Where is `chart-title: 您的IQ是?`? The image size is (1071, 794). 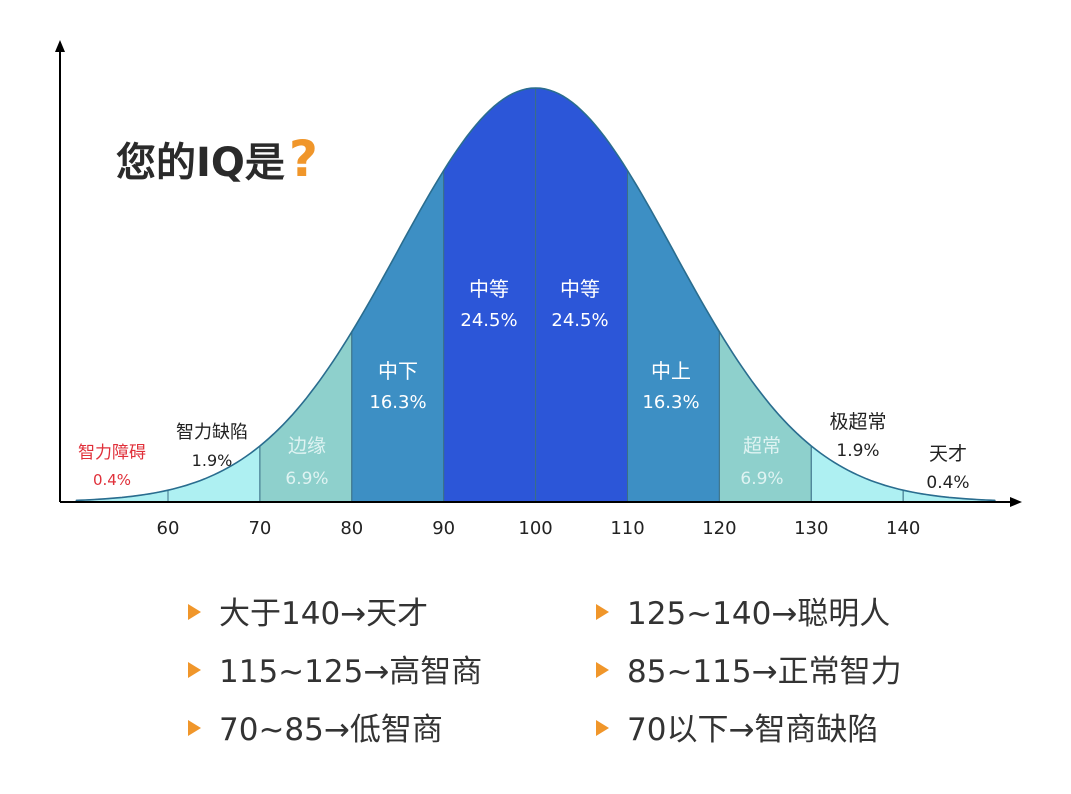
chart-title: 您的IQ是? is located at coordinates (217, 159).